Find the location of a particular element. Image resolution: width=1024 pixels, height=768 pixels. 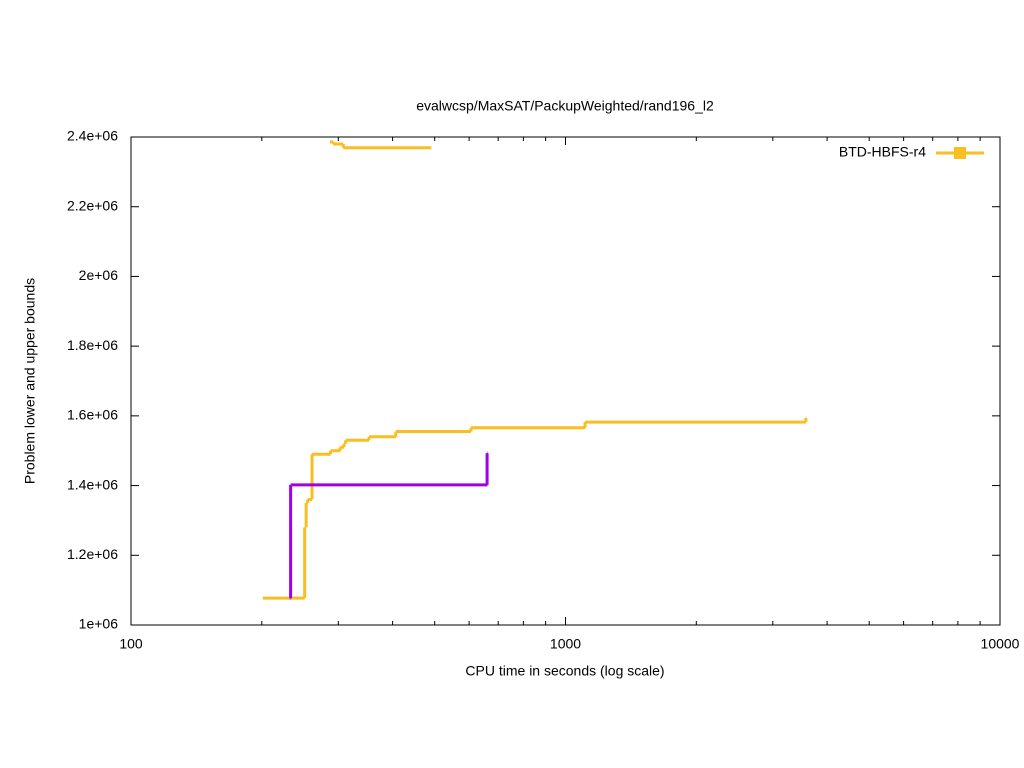

y-tick-label: 1.6e+06 is located at coordinates (92, 415).